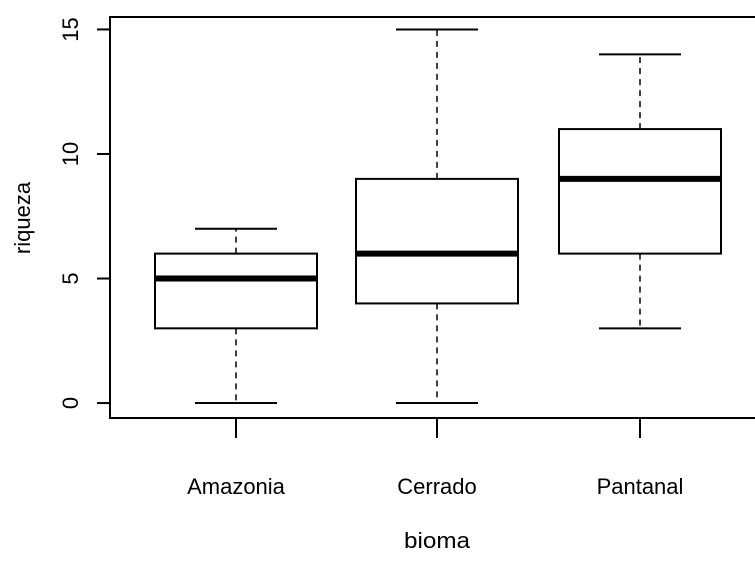  Describe the element at coordinates (436, 486) in the screenshot. I see `x-tick-label-cerrado: Cerrado` at that location.